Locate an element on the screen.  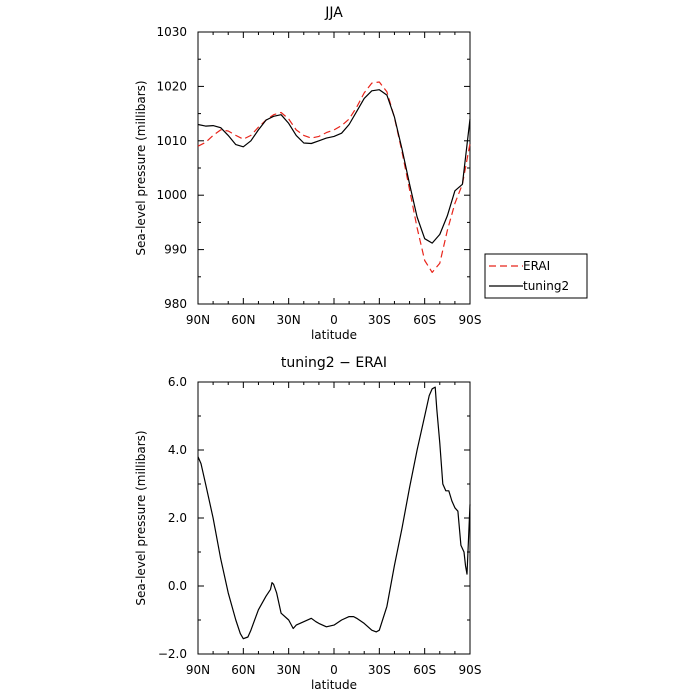
chart-title: tuning2 − ERAI is located at coordinates (334, 363).